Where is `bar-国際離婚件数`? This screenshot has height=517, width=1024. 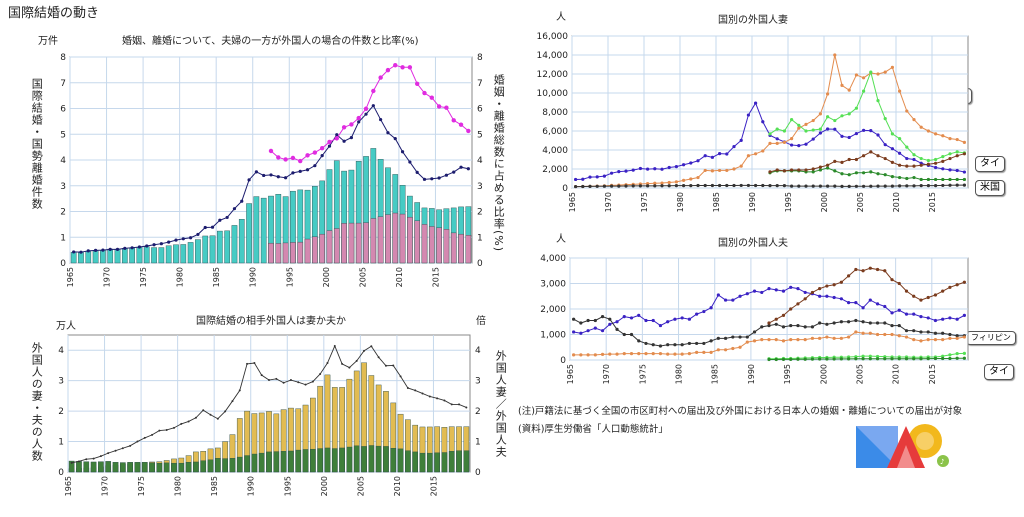
bar-国際離婚件数 is located at coordinates (395, 238).